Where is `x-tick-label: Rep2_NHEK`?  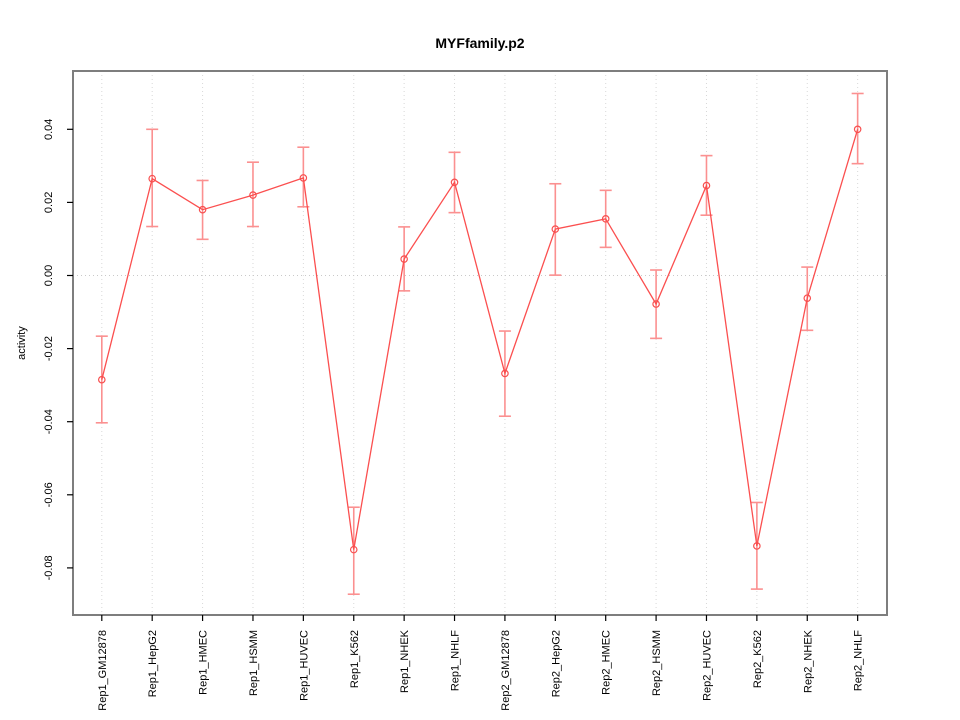 x-tick-label: Rep2_NHEK is located at coordinates (808, 661).